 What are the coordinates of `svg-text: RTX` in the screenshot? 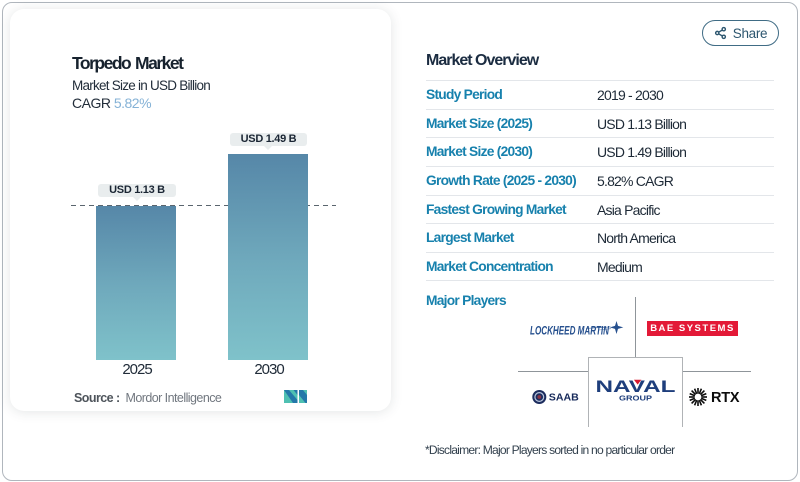 It's located at (725, 398).